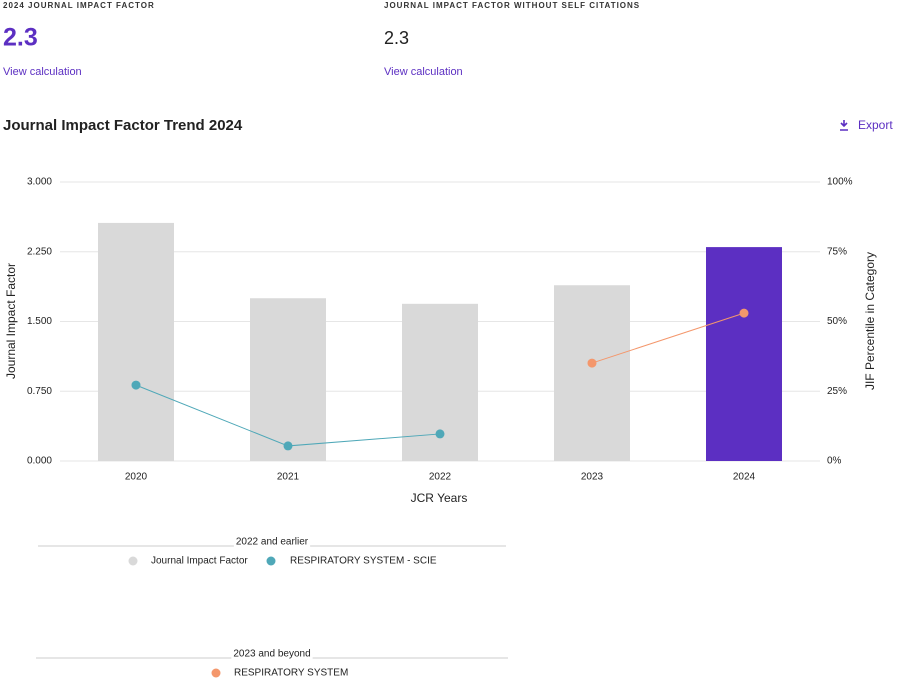  What do you see at coordinates (199, 561) in the screenshot?
I see `legend-label: Journal Impact Factor` at bounding box center [199, 561].